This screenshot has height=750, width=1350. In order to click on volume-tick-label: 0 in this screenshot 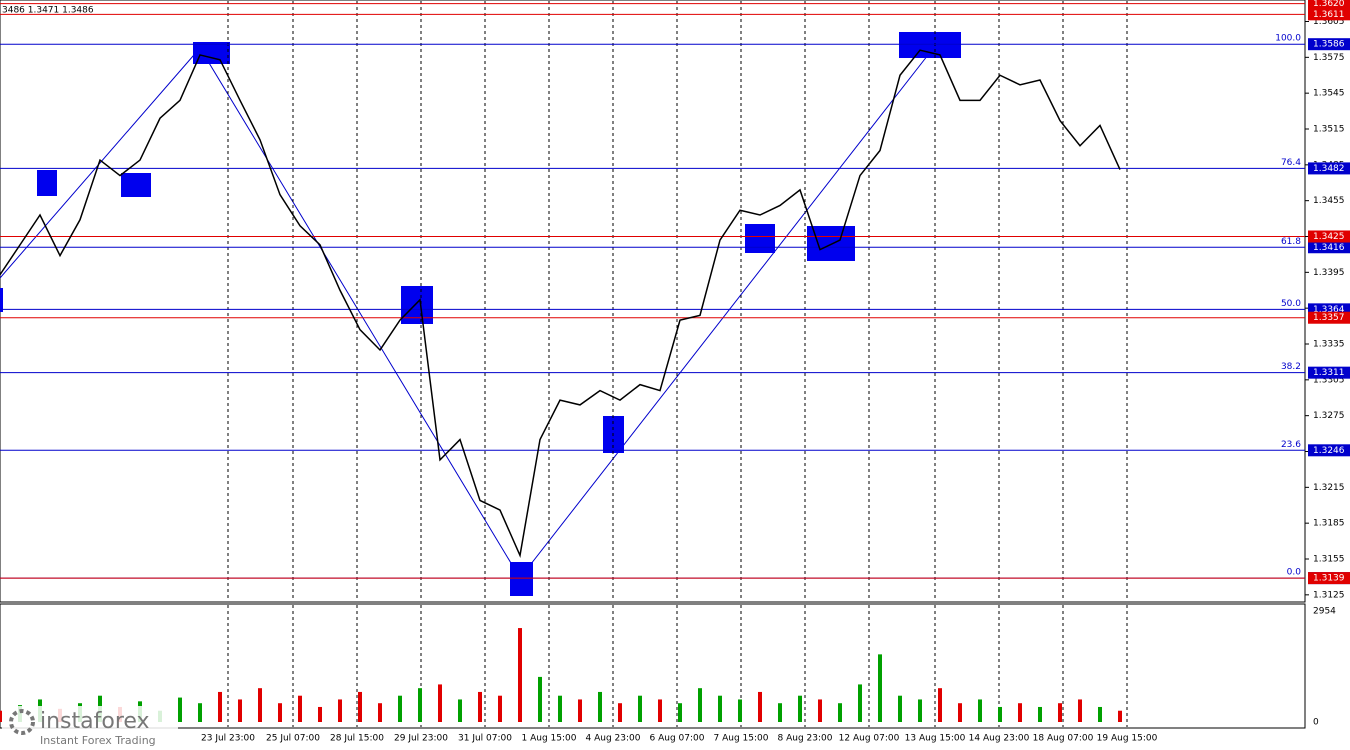, I will do `click(1316, 723)`.